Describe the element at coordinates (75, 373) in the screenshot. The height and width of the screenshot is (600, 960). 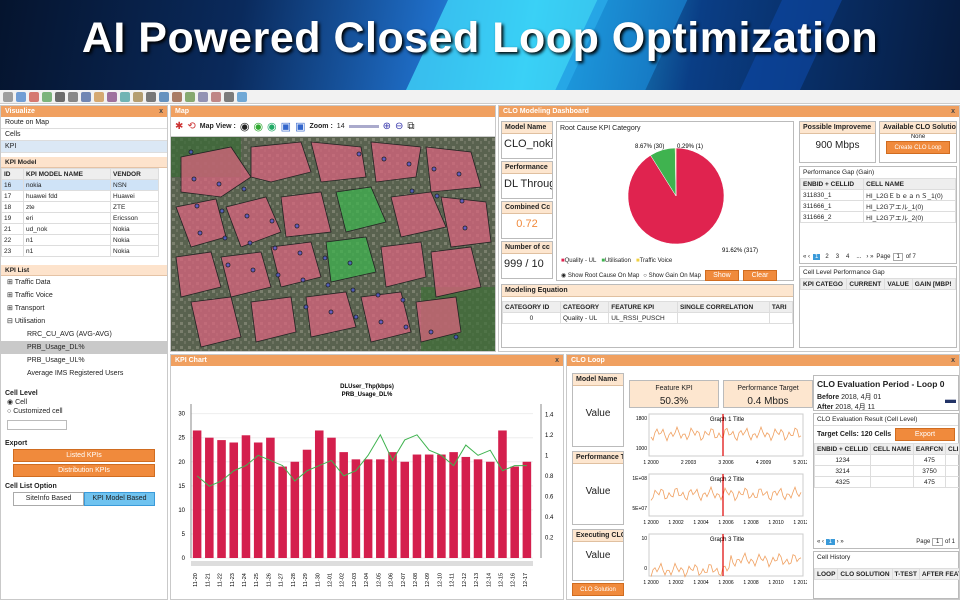
I see `tree-item: Average IMS Registered Users` at that location.